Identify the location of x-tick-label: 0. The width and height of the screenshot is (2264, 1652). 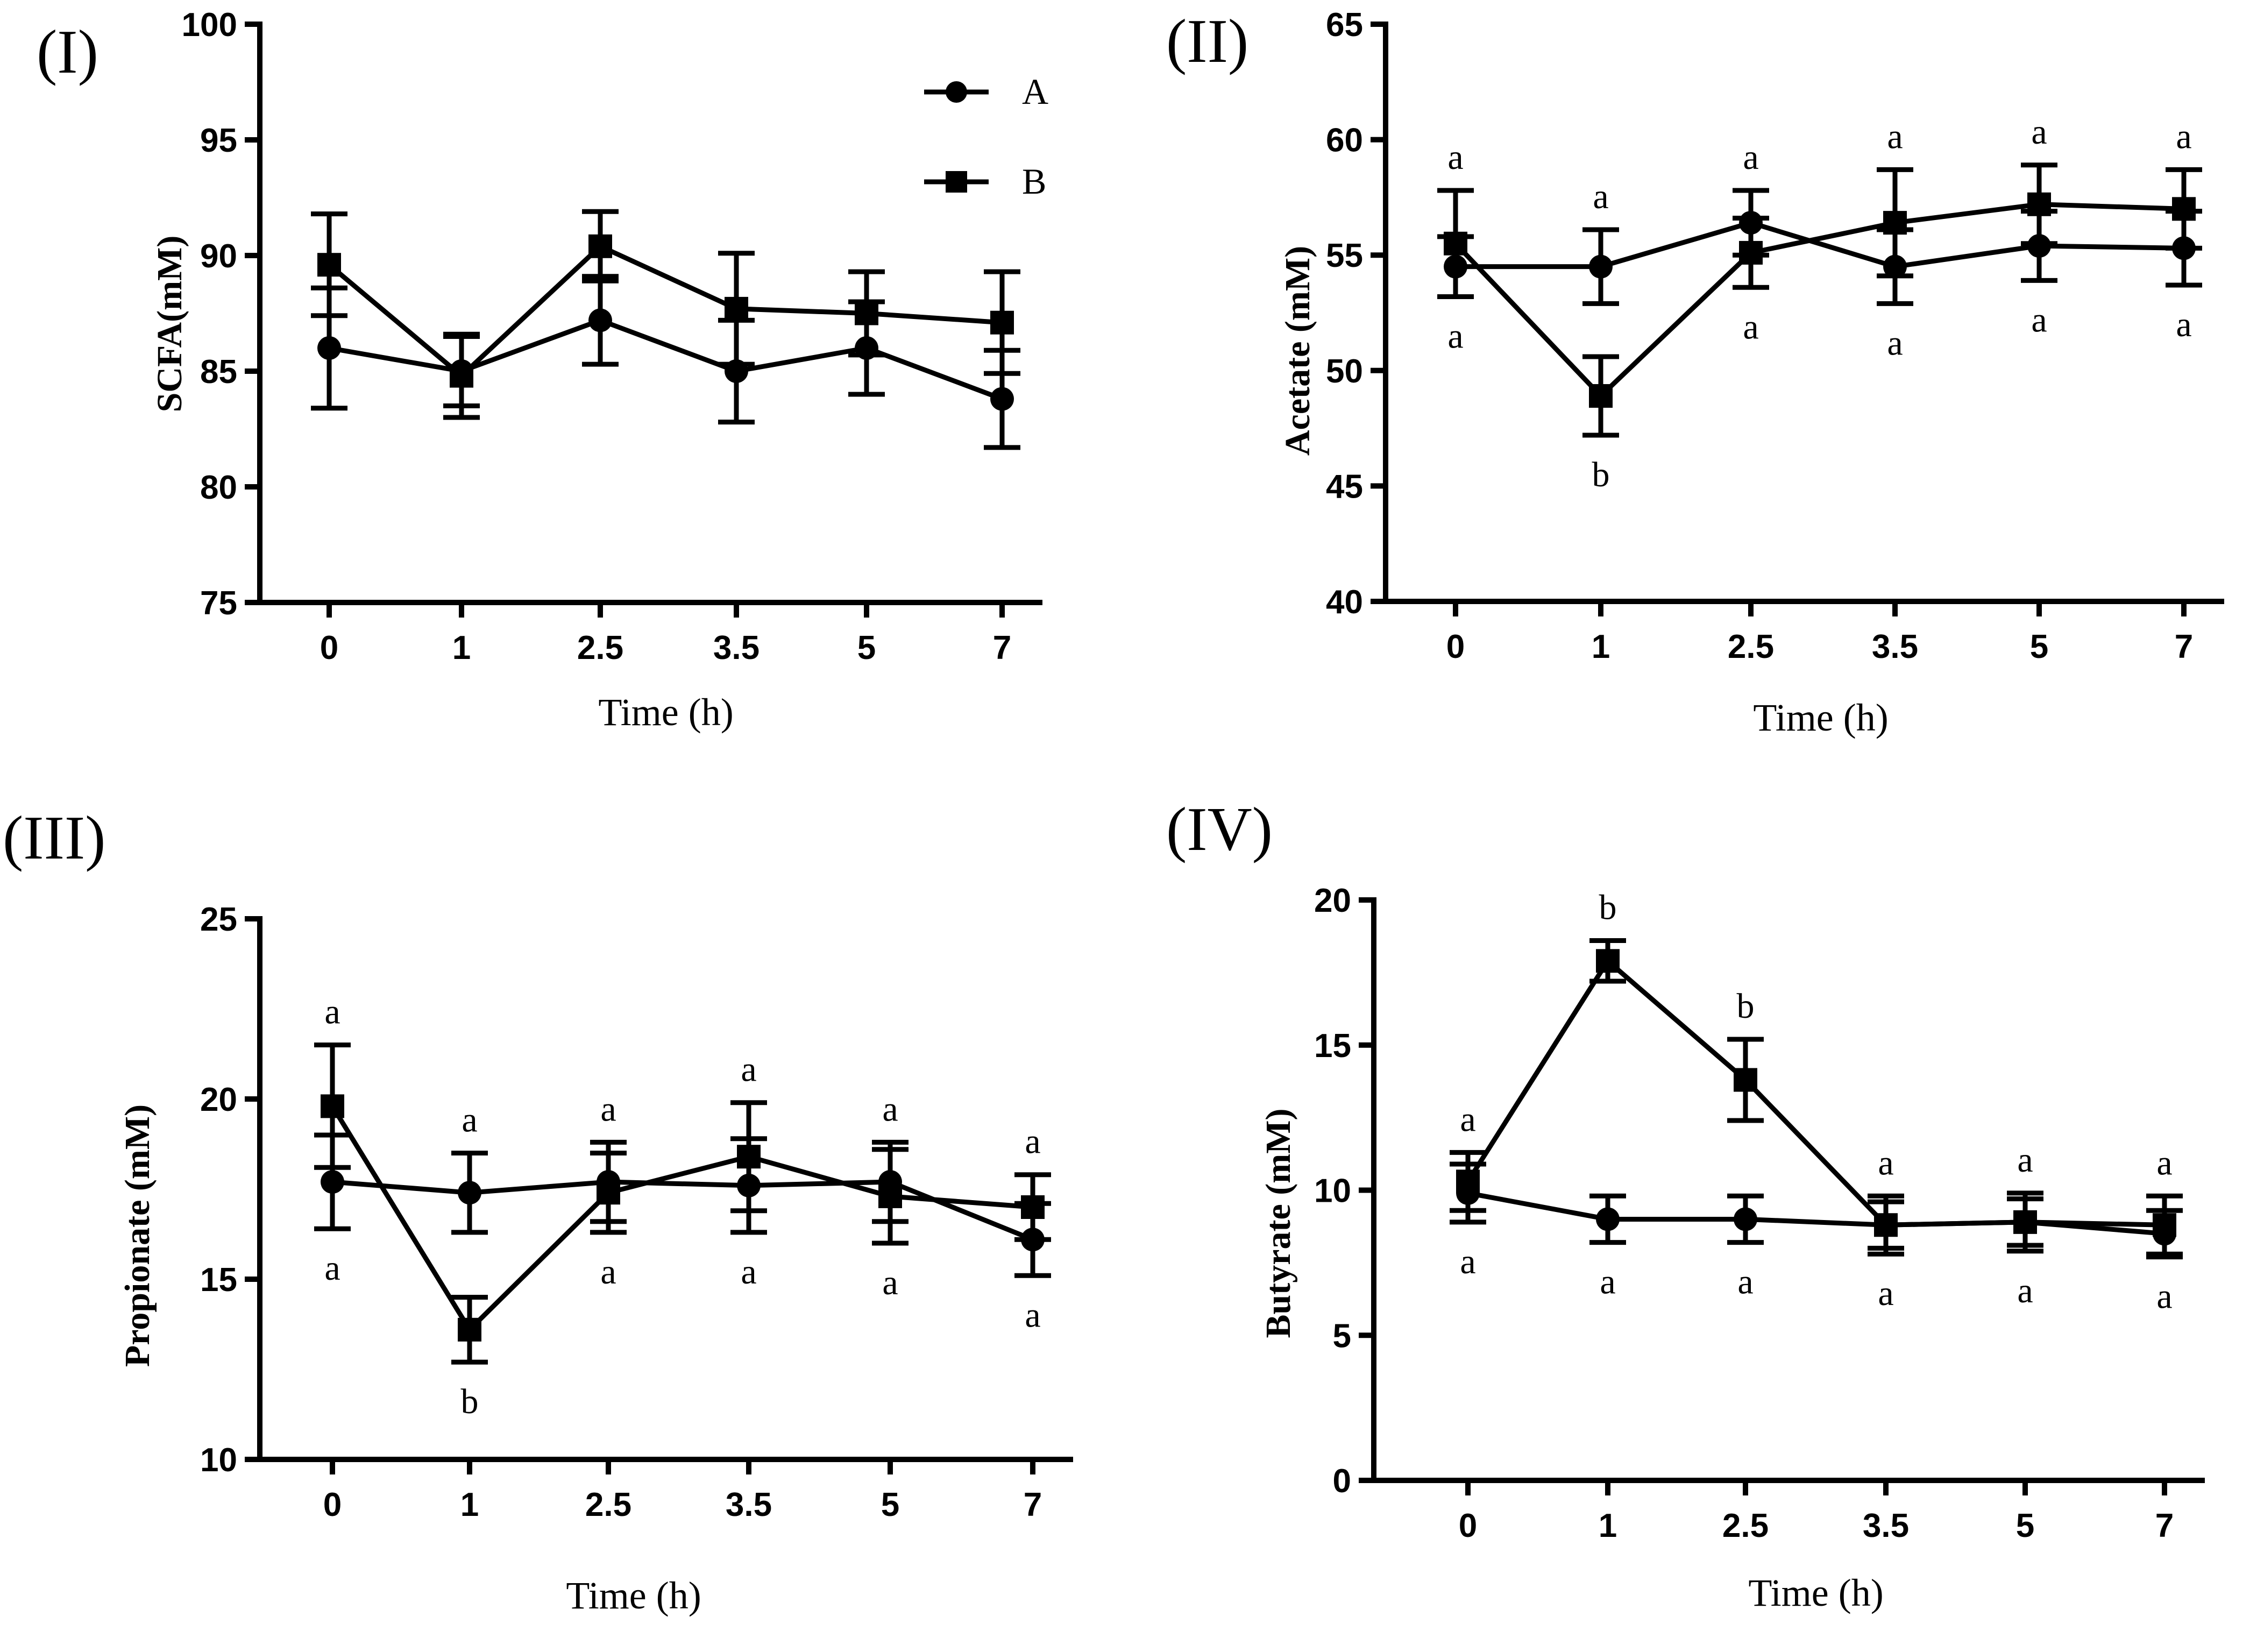
(329, 648).